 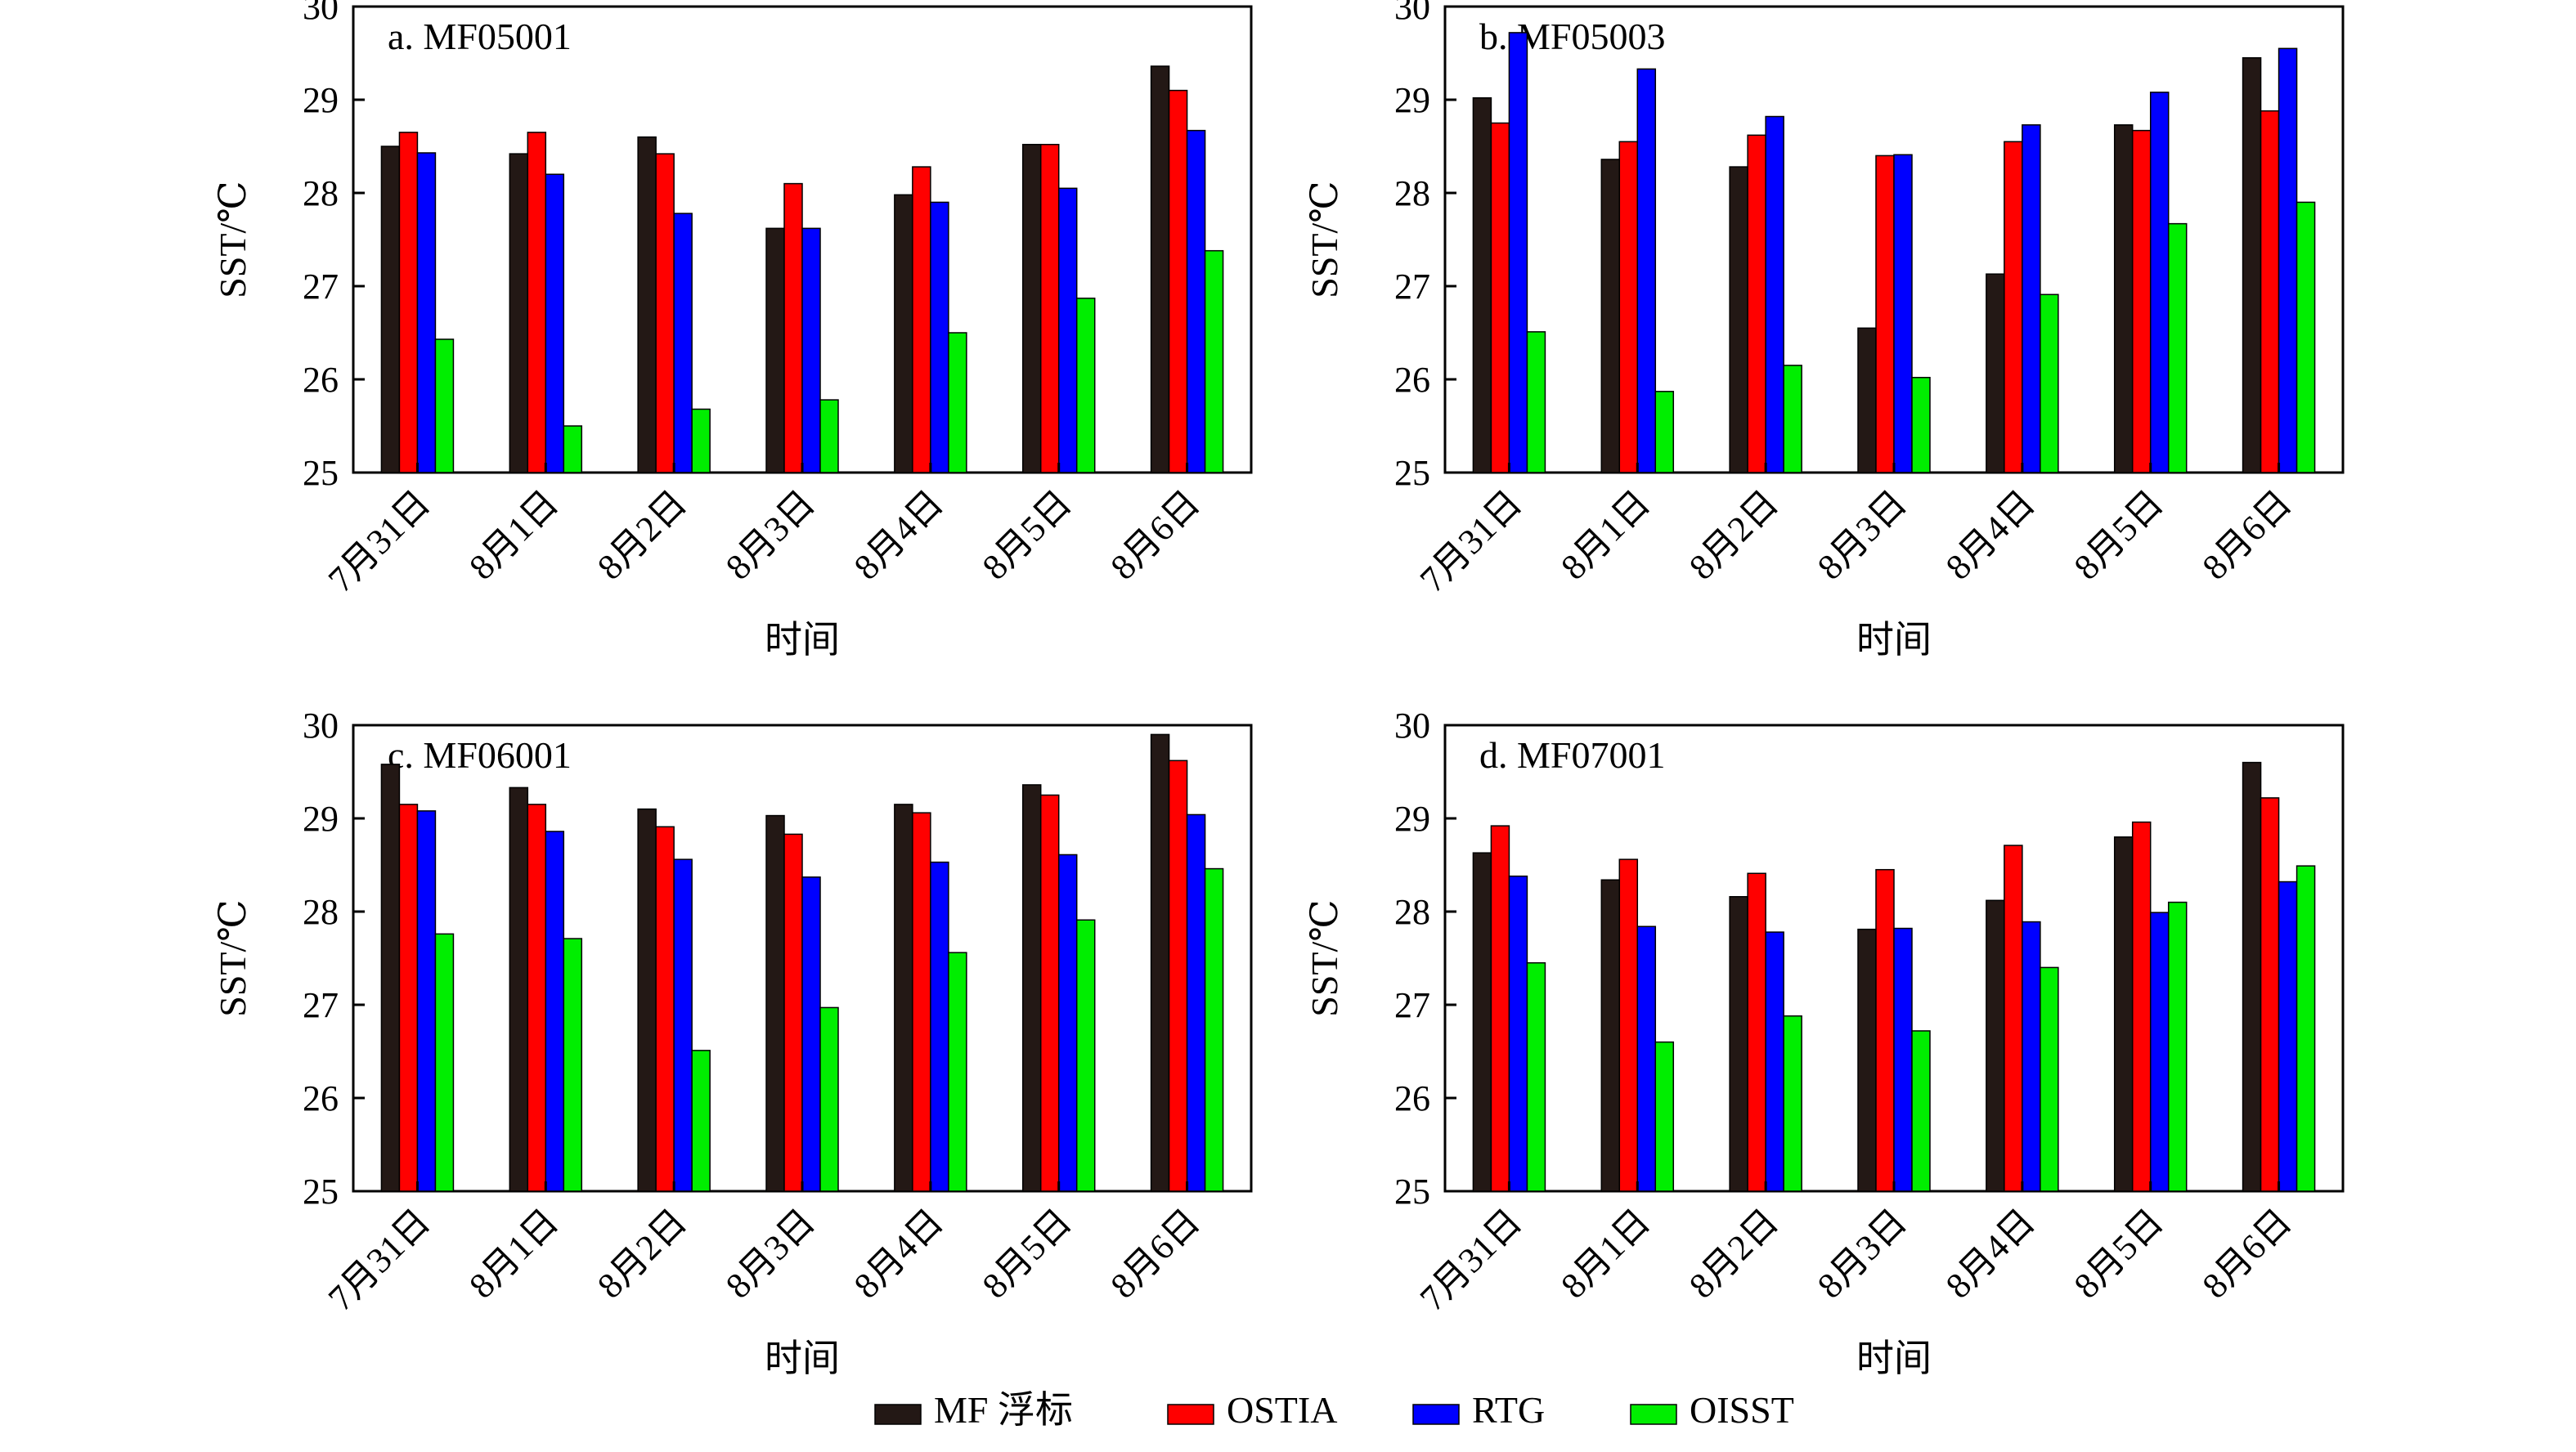 What do you see at coordinates (1894, 1358) in the screenshot?
I see `x-axis-title: 时间` at bounding box center [1894, 1358].